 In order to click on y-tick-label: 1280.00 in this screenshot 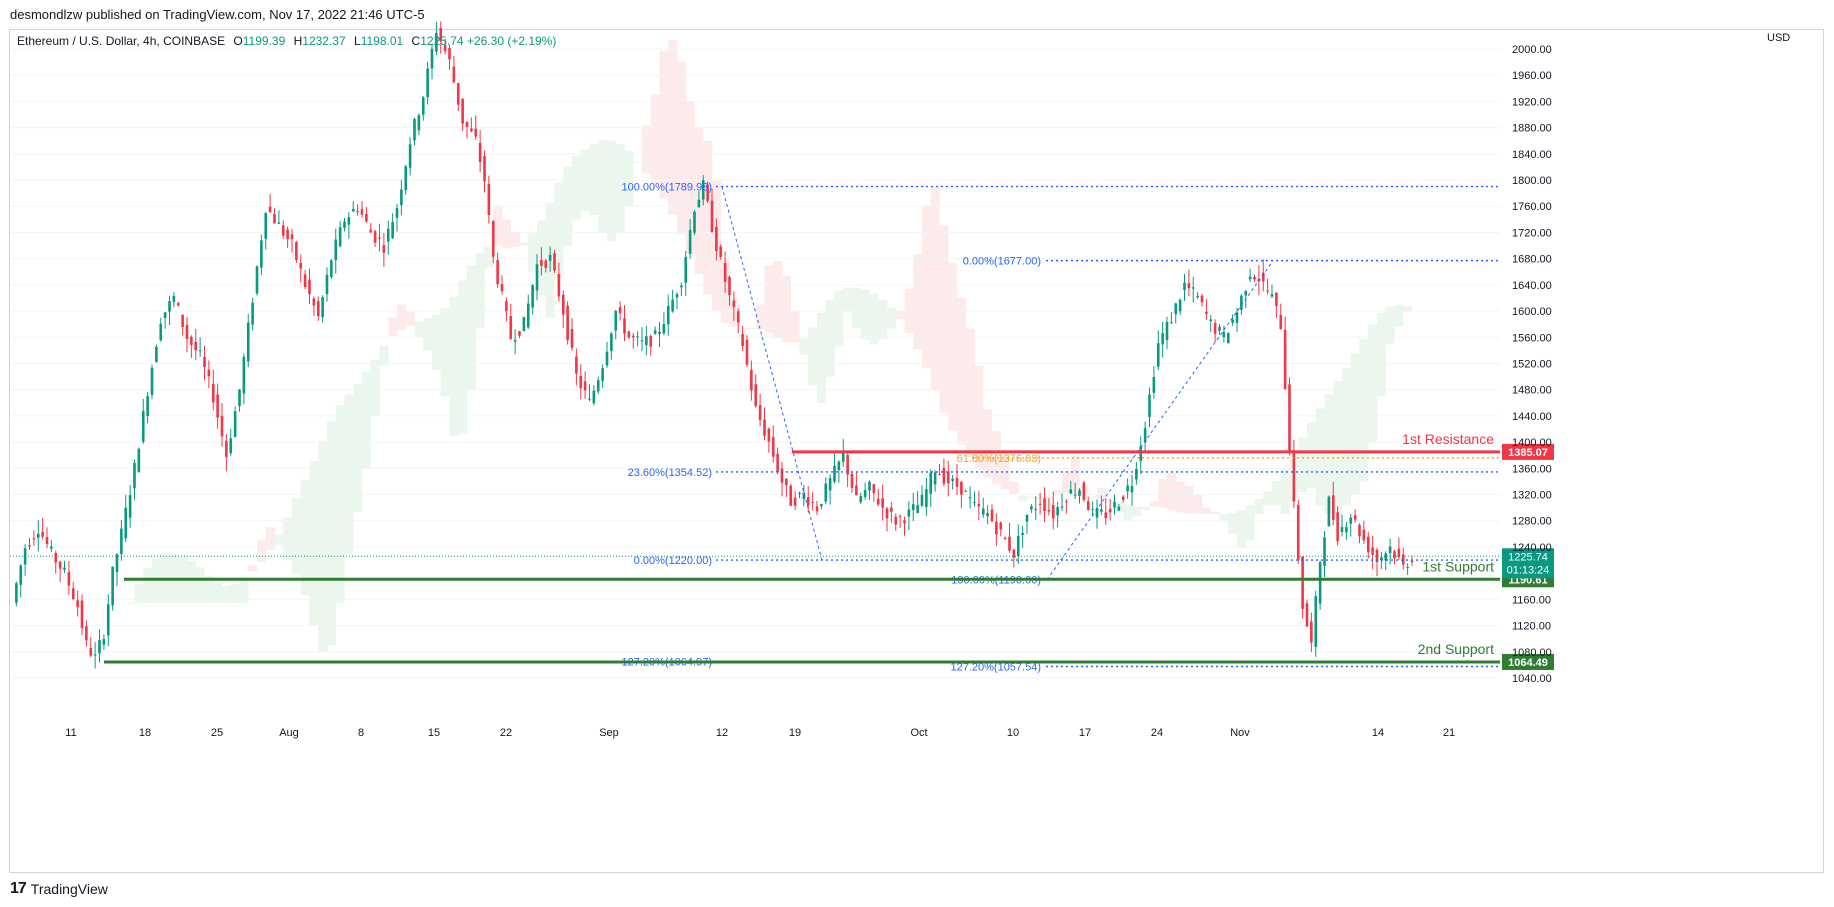, I will do `click(1532, 522)`.